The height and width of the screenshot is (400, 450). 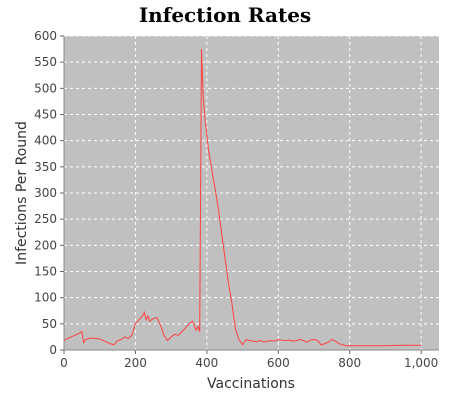 I want to click on x-tick-label: 400, so click(x=206, y=363).